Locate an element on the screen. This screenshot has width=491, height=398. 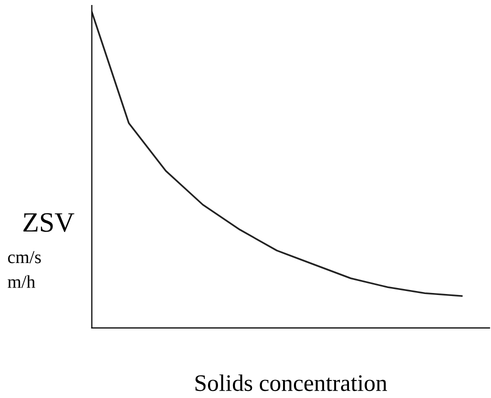
x-axis-title: Solids concentration is located at coordinates (292, 383).